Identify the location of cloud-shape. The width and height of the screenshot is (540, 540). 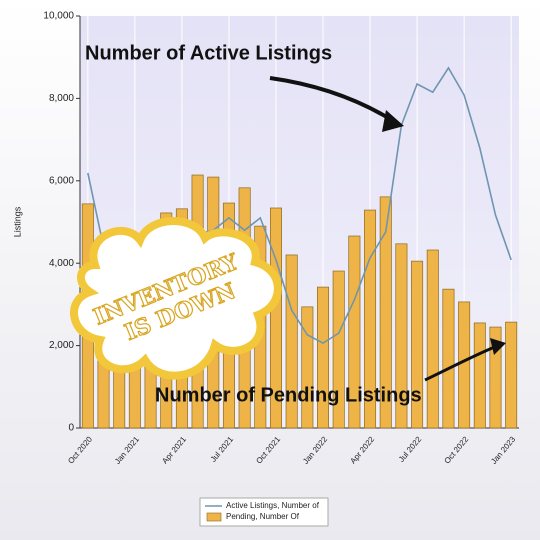
(176, 298).